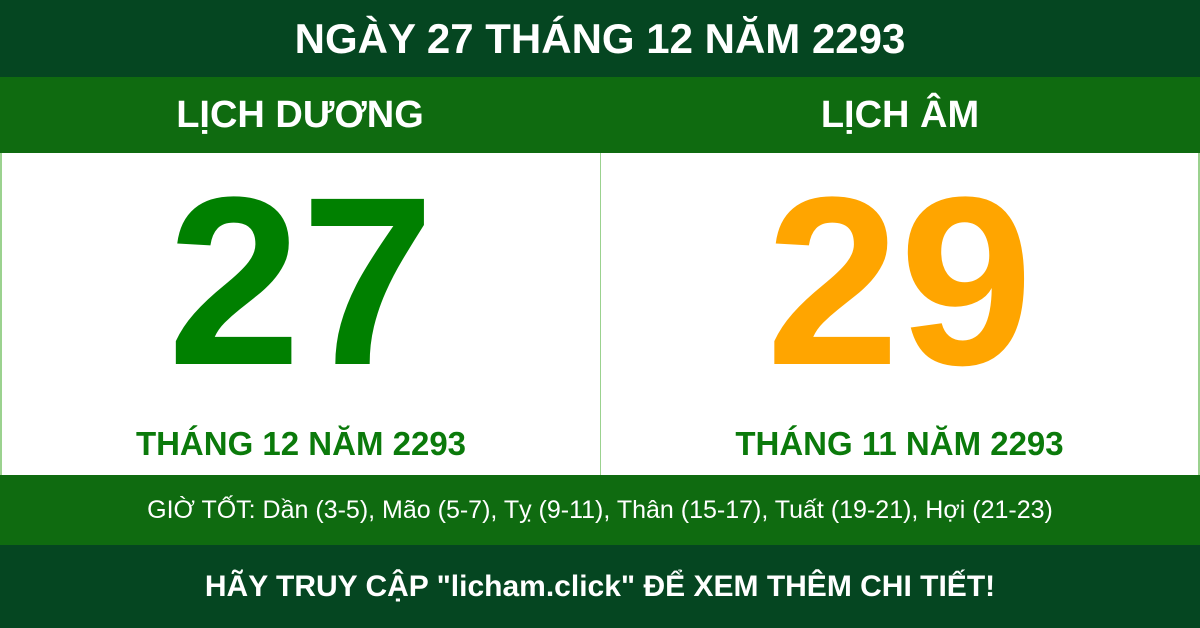 Image resolution: width=1200 pixels, height=628 pixels. I want to click on calendar-headers: LỊCH DƯƠNG LỊCH ÂM, so click(600, 115).